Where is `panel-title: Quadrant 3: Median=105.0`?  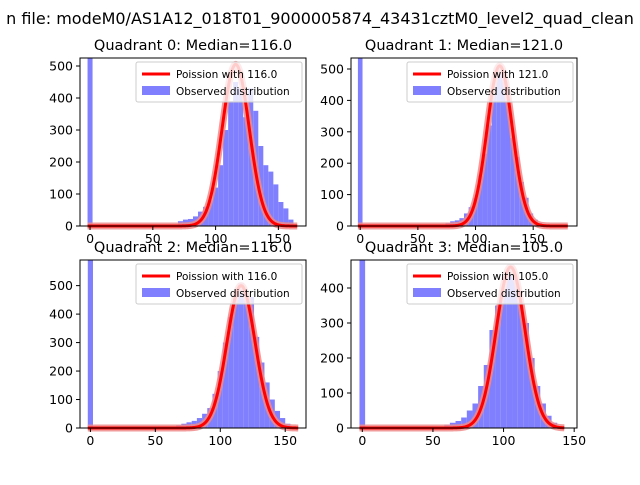 panel-title: Quadrant 3: Median=105.0 is located at coordinates (464, 248).